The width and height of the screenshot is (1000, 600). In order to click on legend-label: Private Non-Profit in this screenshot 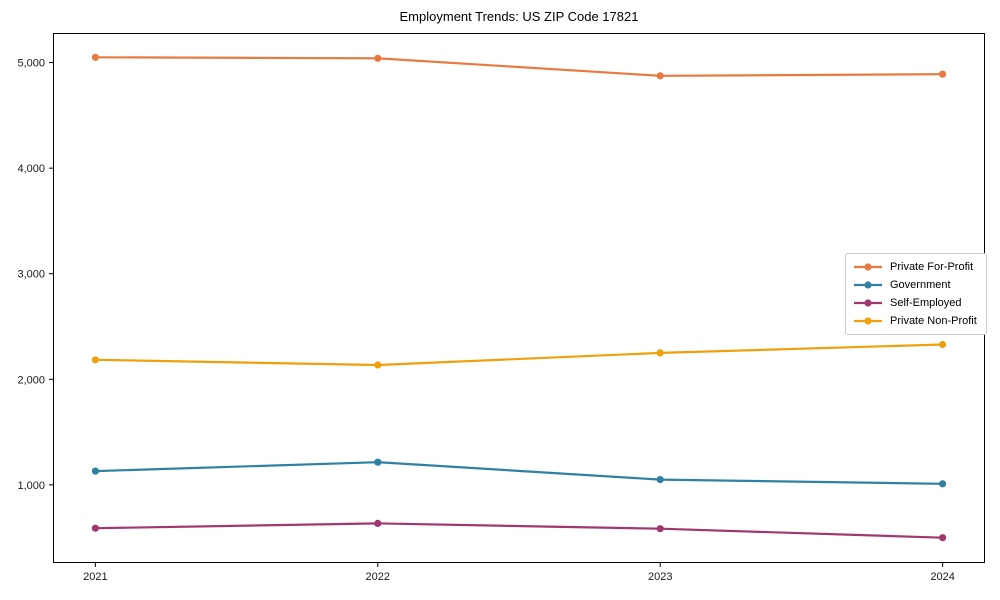, I will do `click(933, 321)`.